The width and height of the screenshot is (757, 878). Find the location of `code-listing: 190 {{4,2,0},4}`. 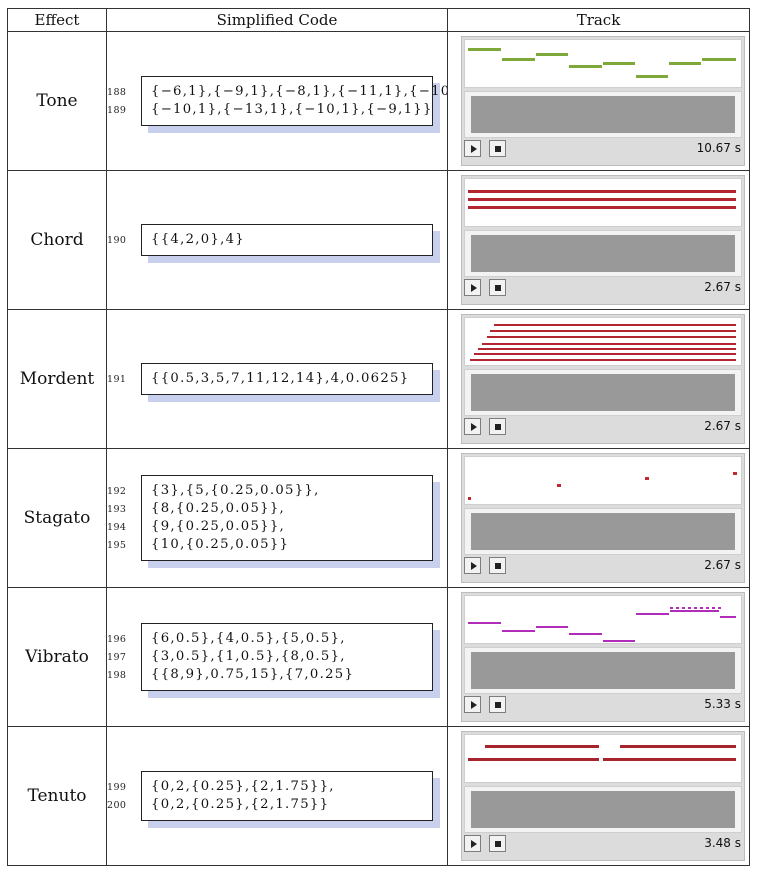

code-listing: 190 {{4,2,0},4} is located at coordinates (274, 243).